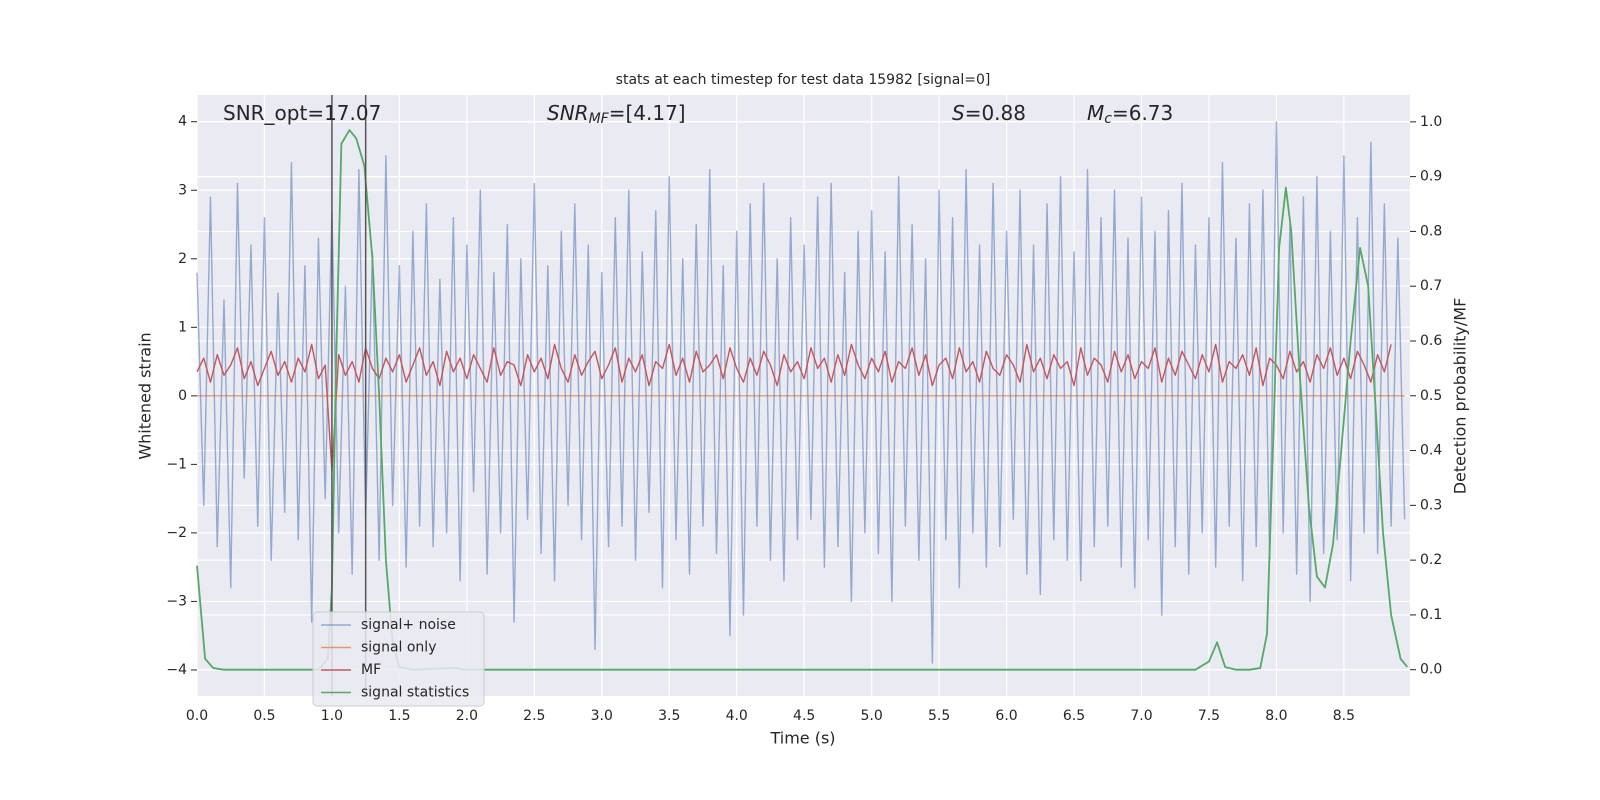 The image size is (1600, 800). What do you see at coordinates (182, 122) in the screenshot?
I see `y-tick-label: 4` at bounding box center [182, 122].